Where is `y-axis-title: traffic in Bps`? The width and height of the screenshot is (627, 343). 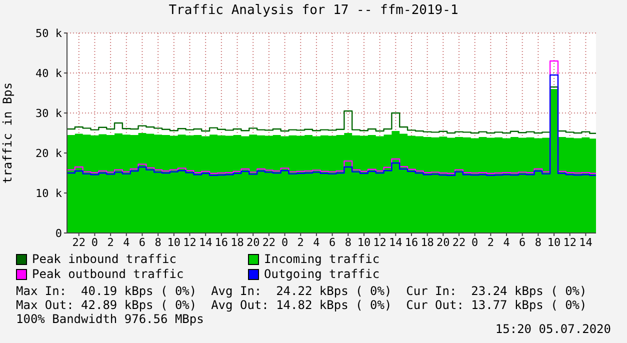
y-axis-title: traffic in Bps is located at coordinates (7, 133).